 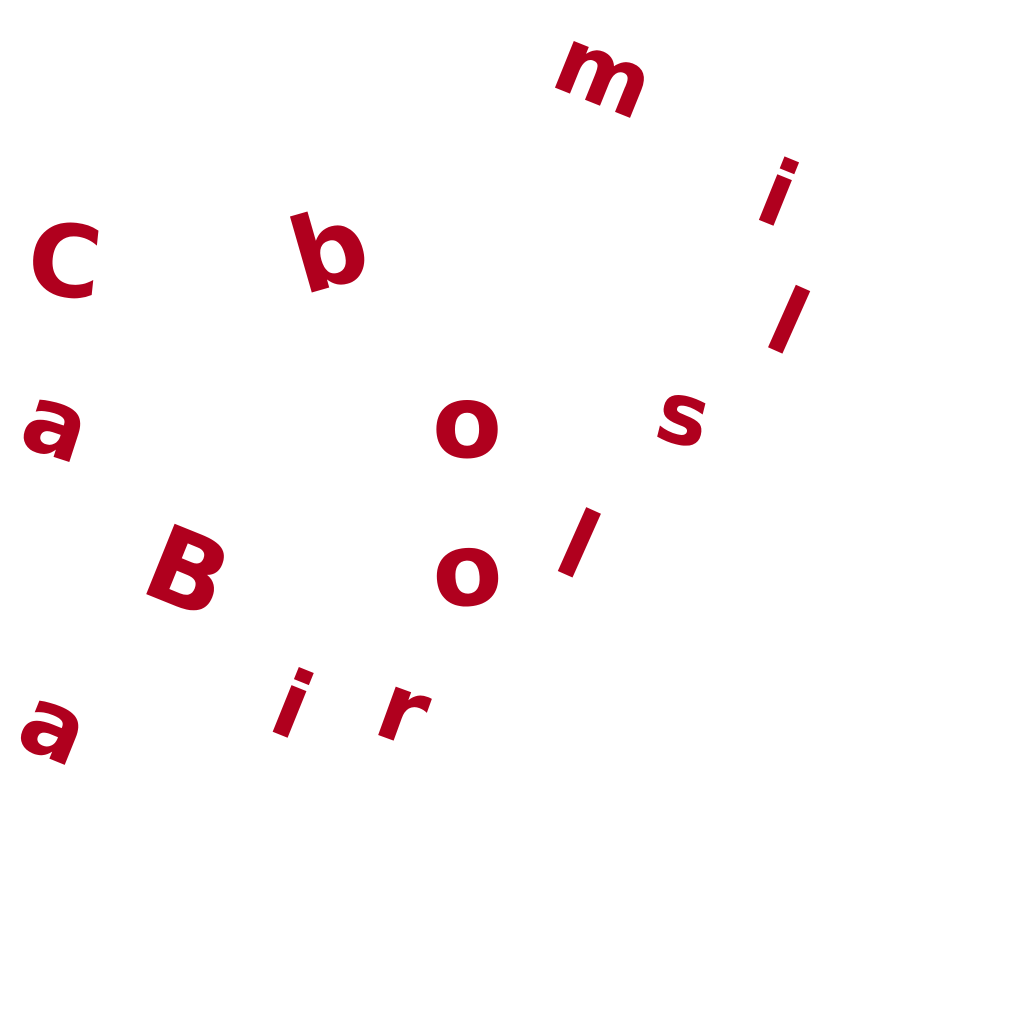 What do you see at coordinates (65, 261) in the screenshot?
I see `letter-C: C` at bounding box center [65, 261].